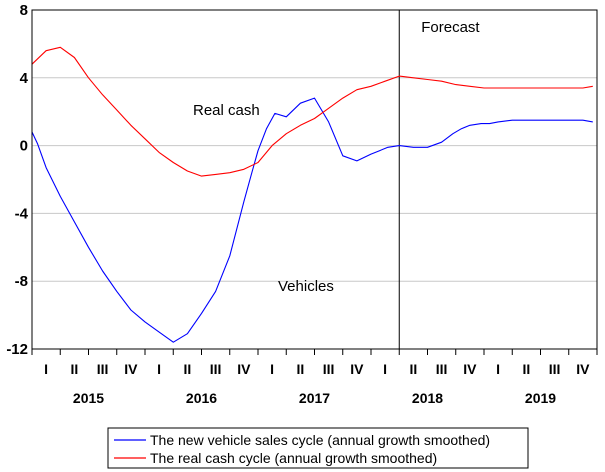 This screenshot has height=472, width=605. I want to click on y-tick-label: 0, so click(24, 146).